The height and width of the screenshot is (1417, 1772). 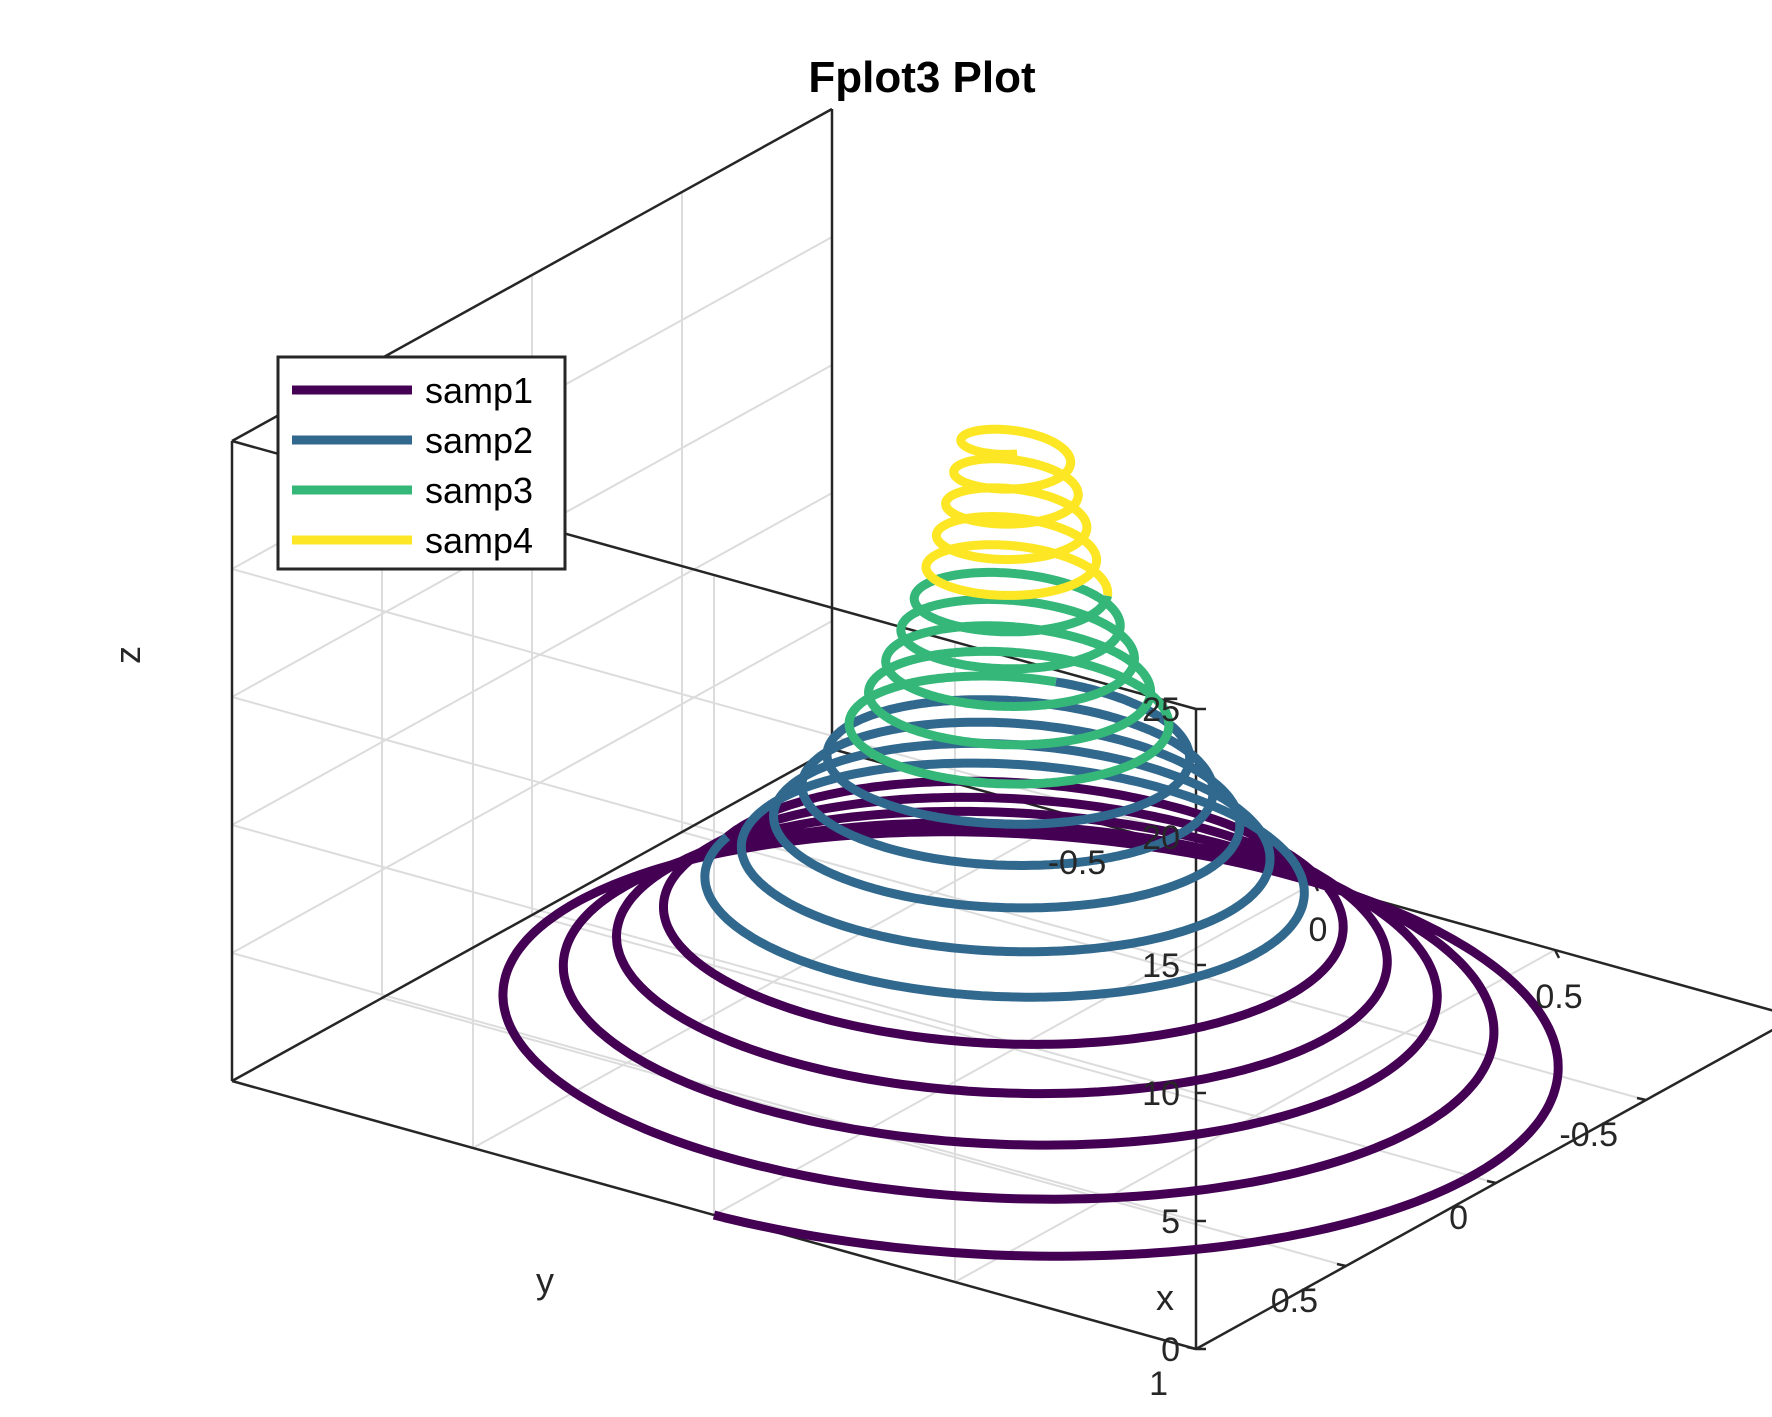 What do you see at coordinates (1294, 1301) in the screenshot?
I see `y-tick-label: 0.5` at bounding box center [1294, 1301].